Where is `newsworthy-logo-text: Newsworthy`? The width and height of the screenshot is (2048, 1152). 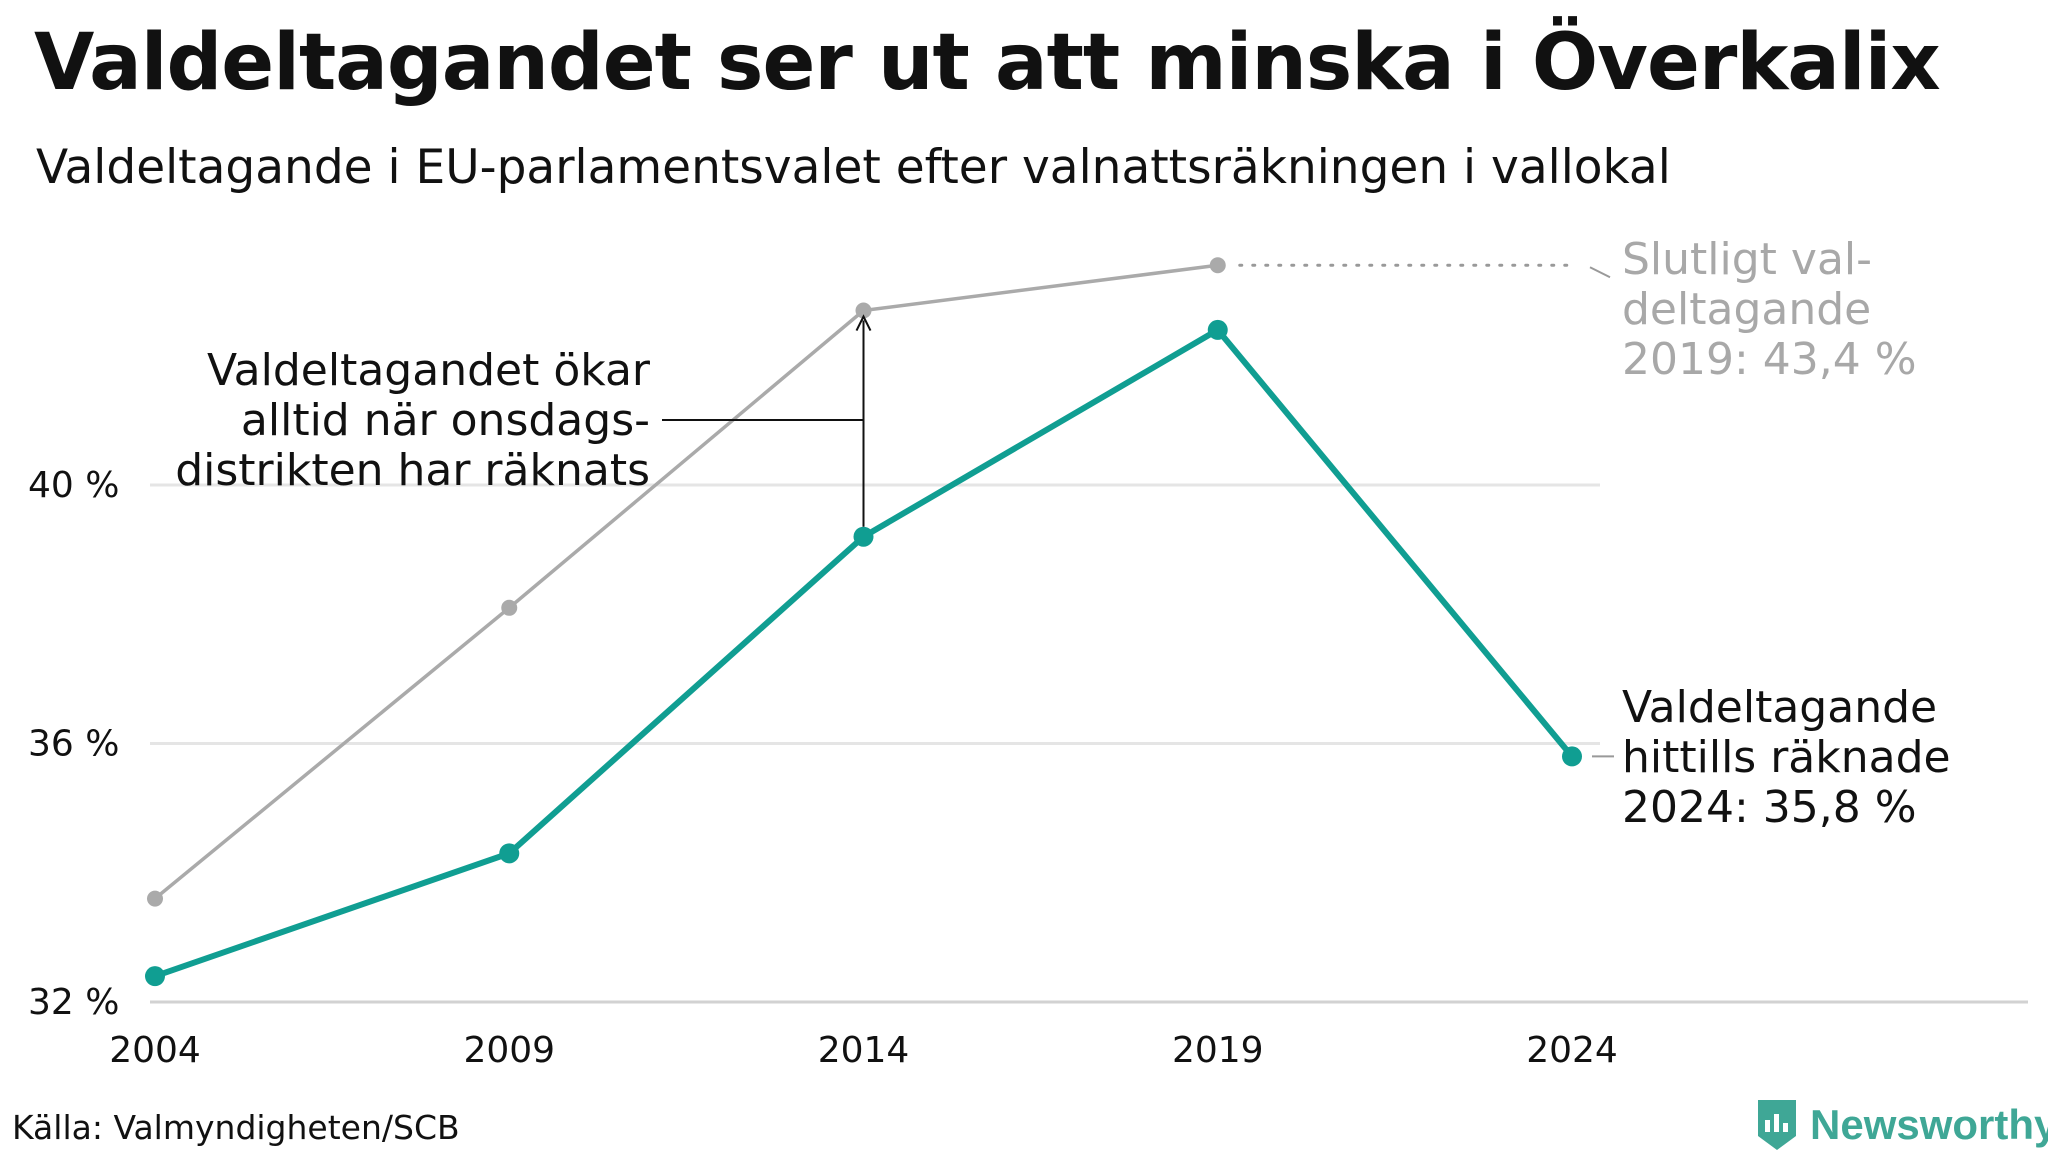 newsworthy-logo-text: Newsworthy is located at coordinates (1929, 1124).